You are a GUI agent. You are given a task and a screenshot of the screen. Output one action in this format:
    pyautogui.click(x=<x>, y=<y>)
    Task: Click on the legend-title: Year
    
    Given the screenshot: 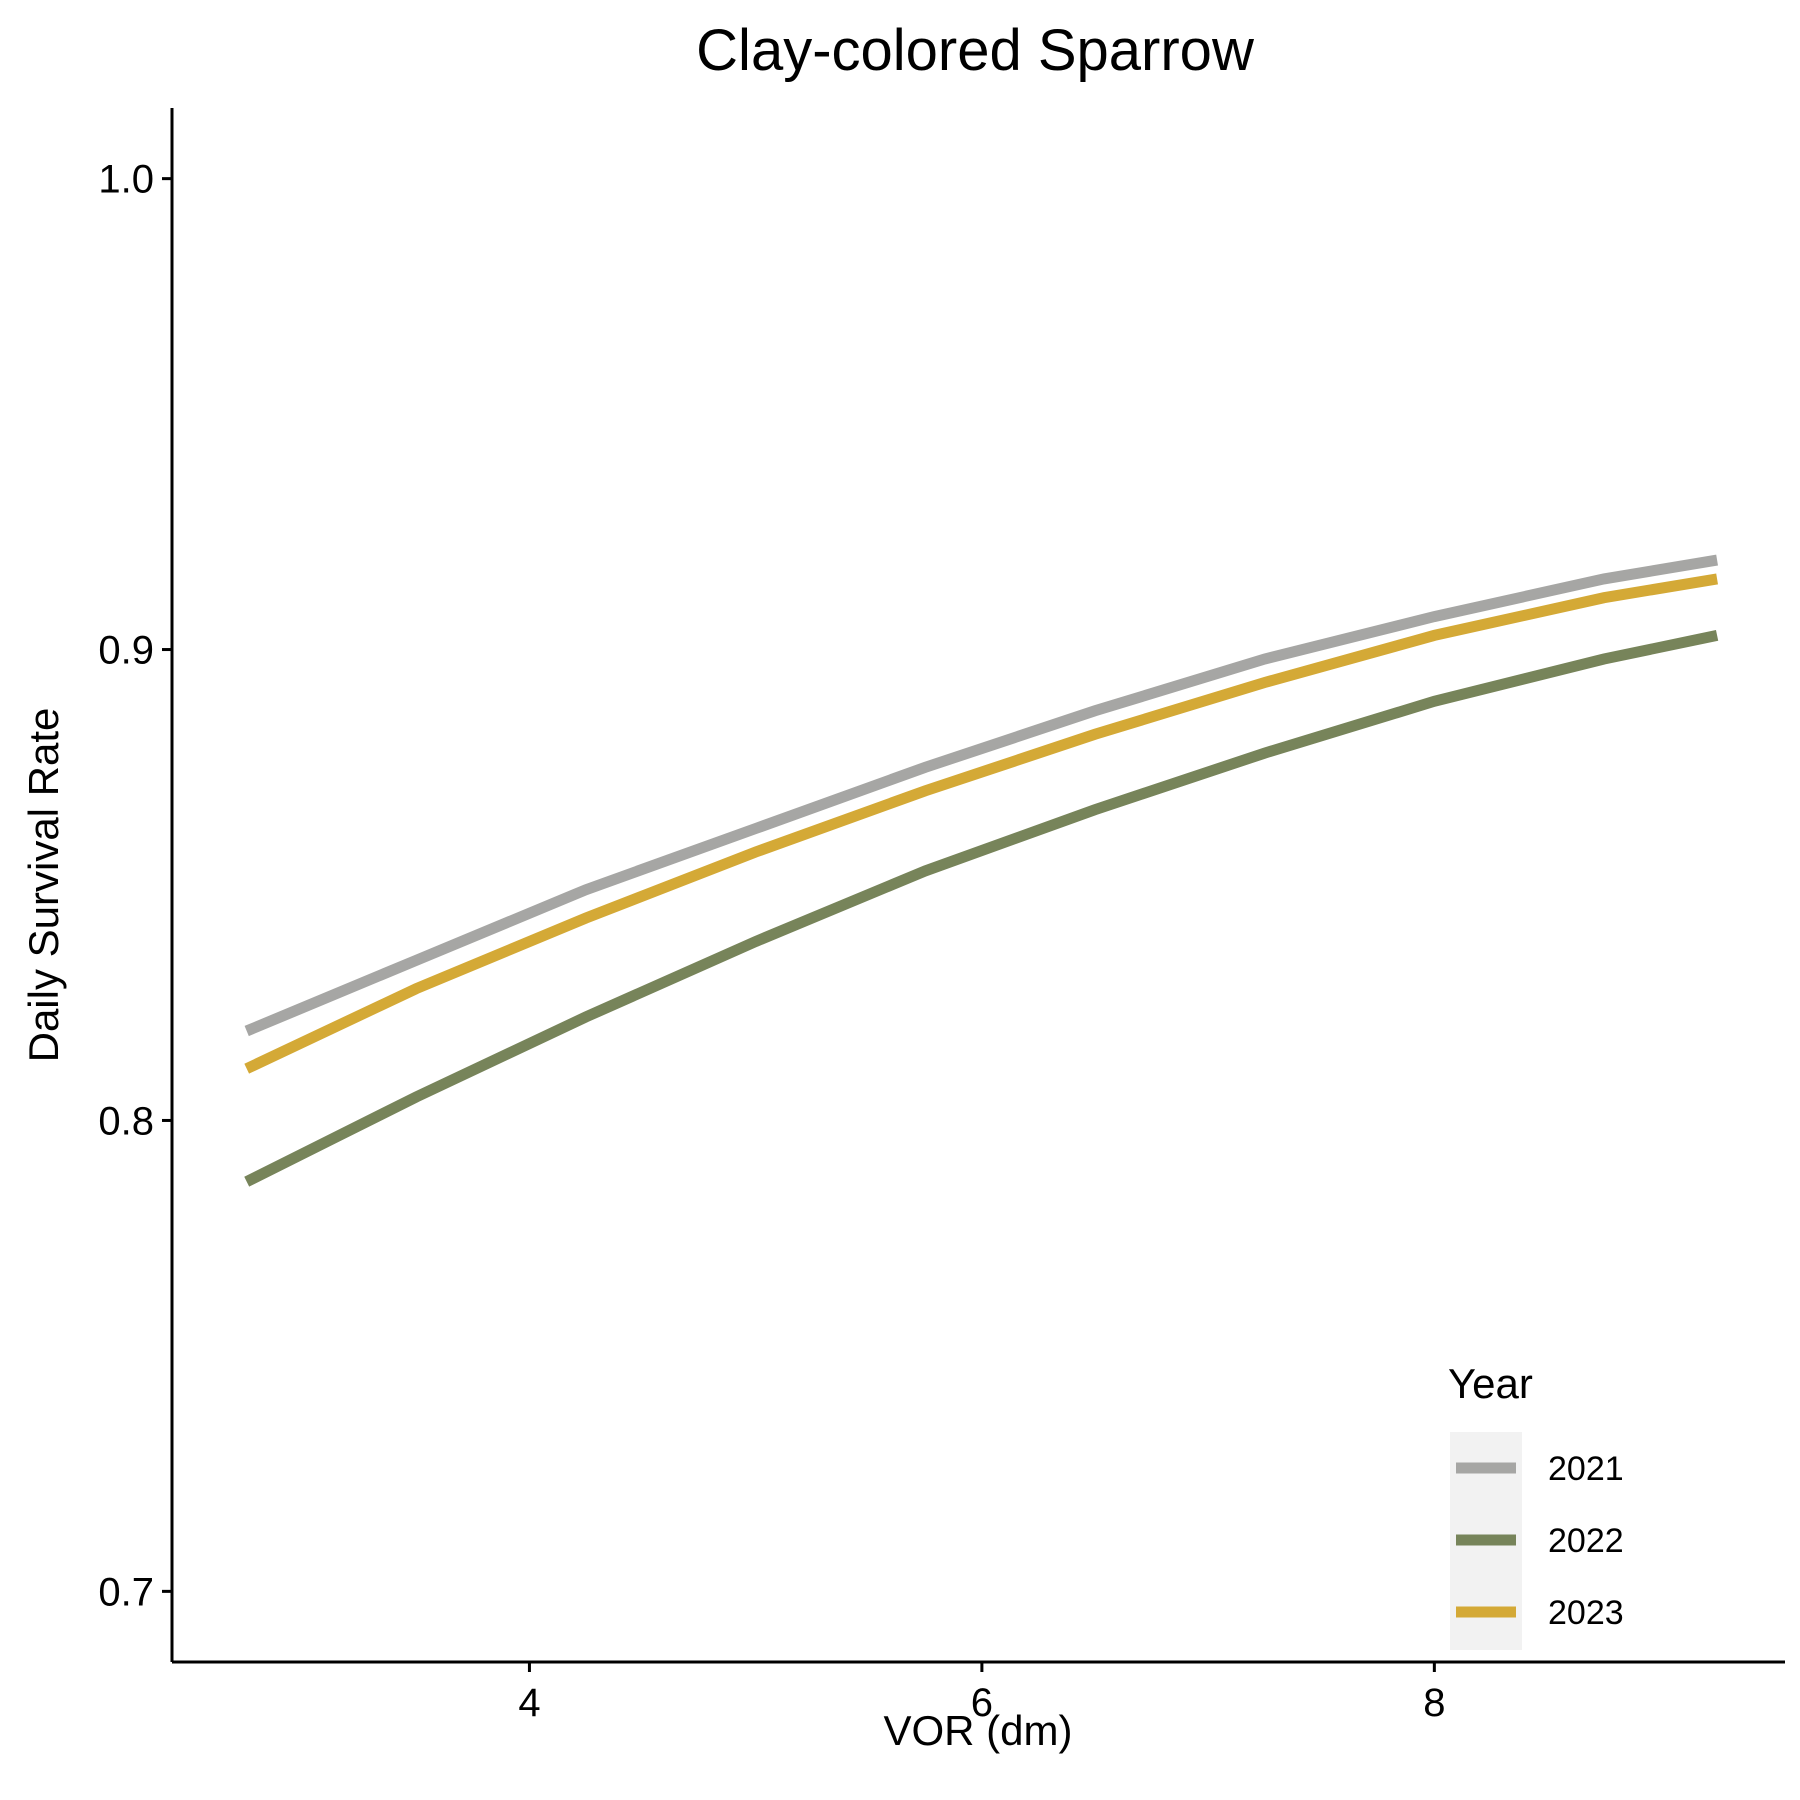 What is the action you would take?
    pyautogui.click(x=1490, y=1383)
    